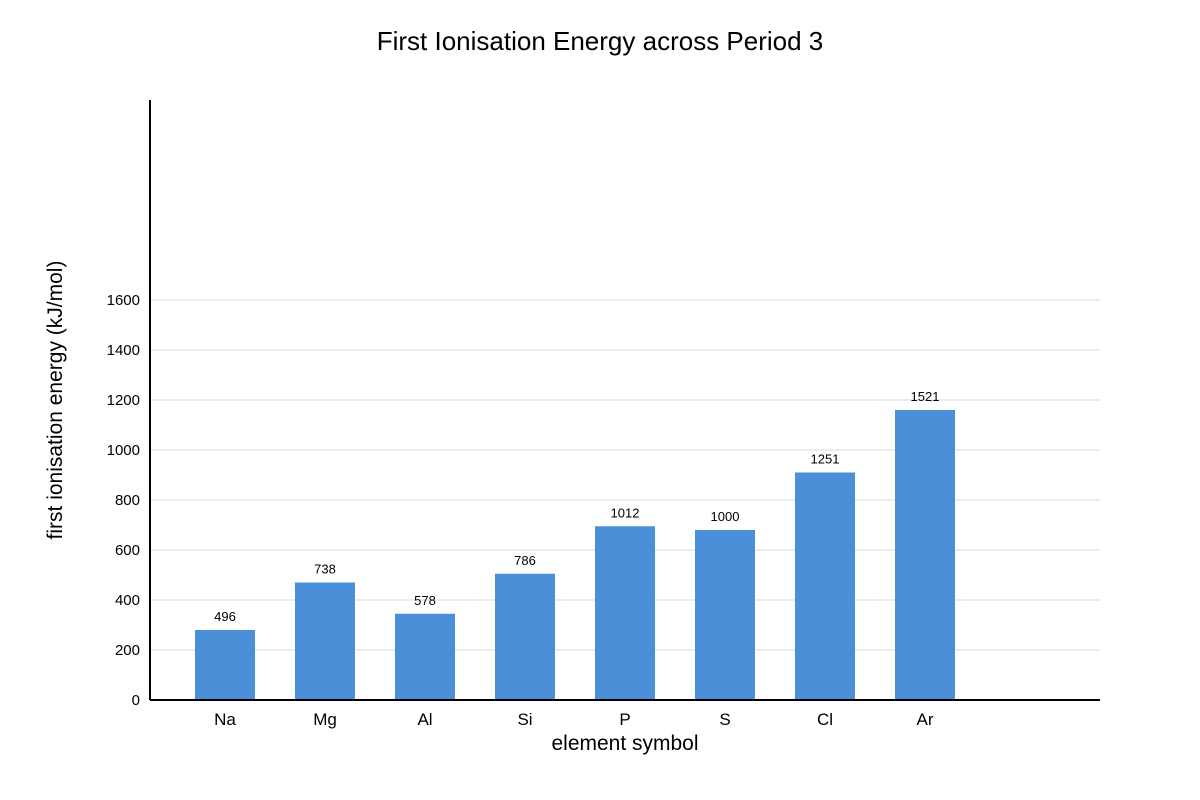 The width and height of the screenshot is (1200, 800). I want to click on bar-si, so click(525, 636).